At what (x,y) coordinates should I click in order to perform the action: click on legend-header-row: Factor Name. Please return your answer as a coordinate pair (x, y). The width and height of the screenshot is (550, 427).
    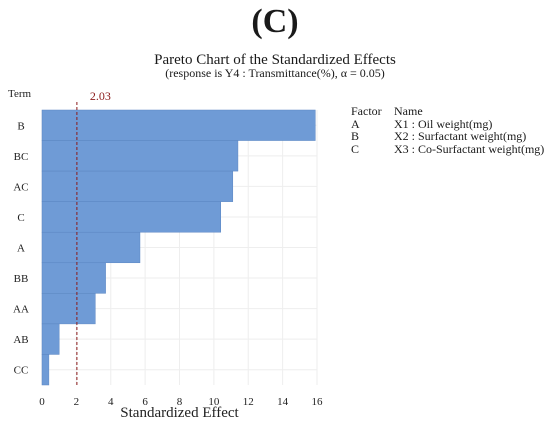
    Looking at the image, I should click on (447, 111).